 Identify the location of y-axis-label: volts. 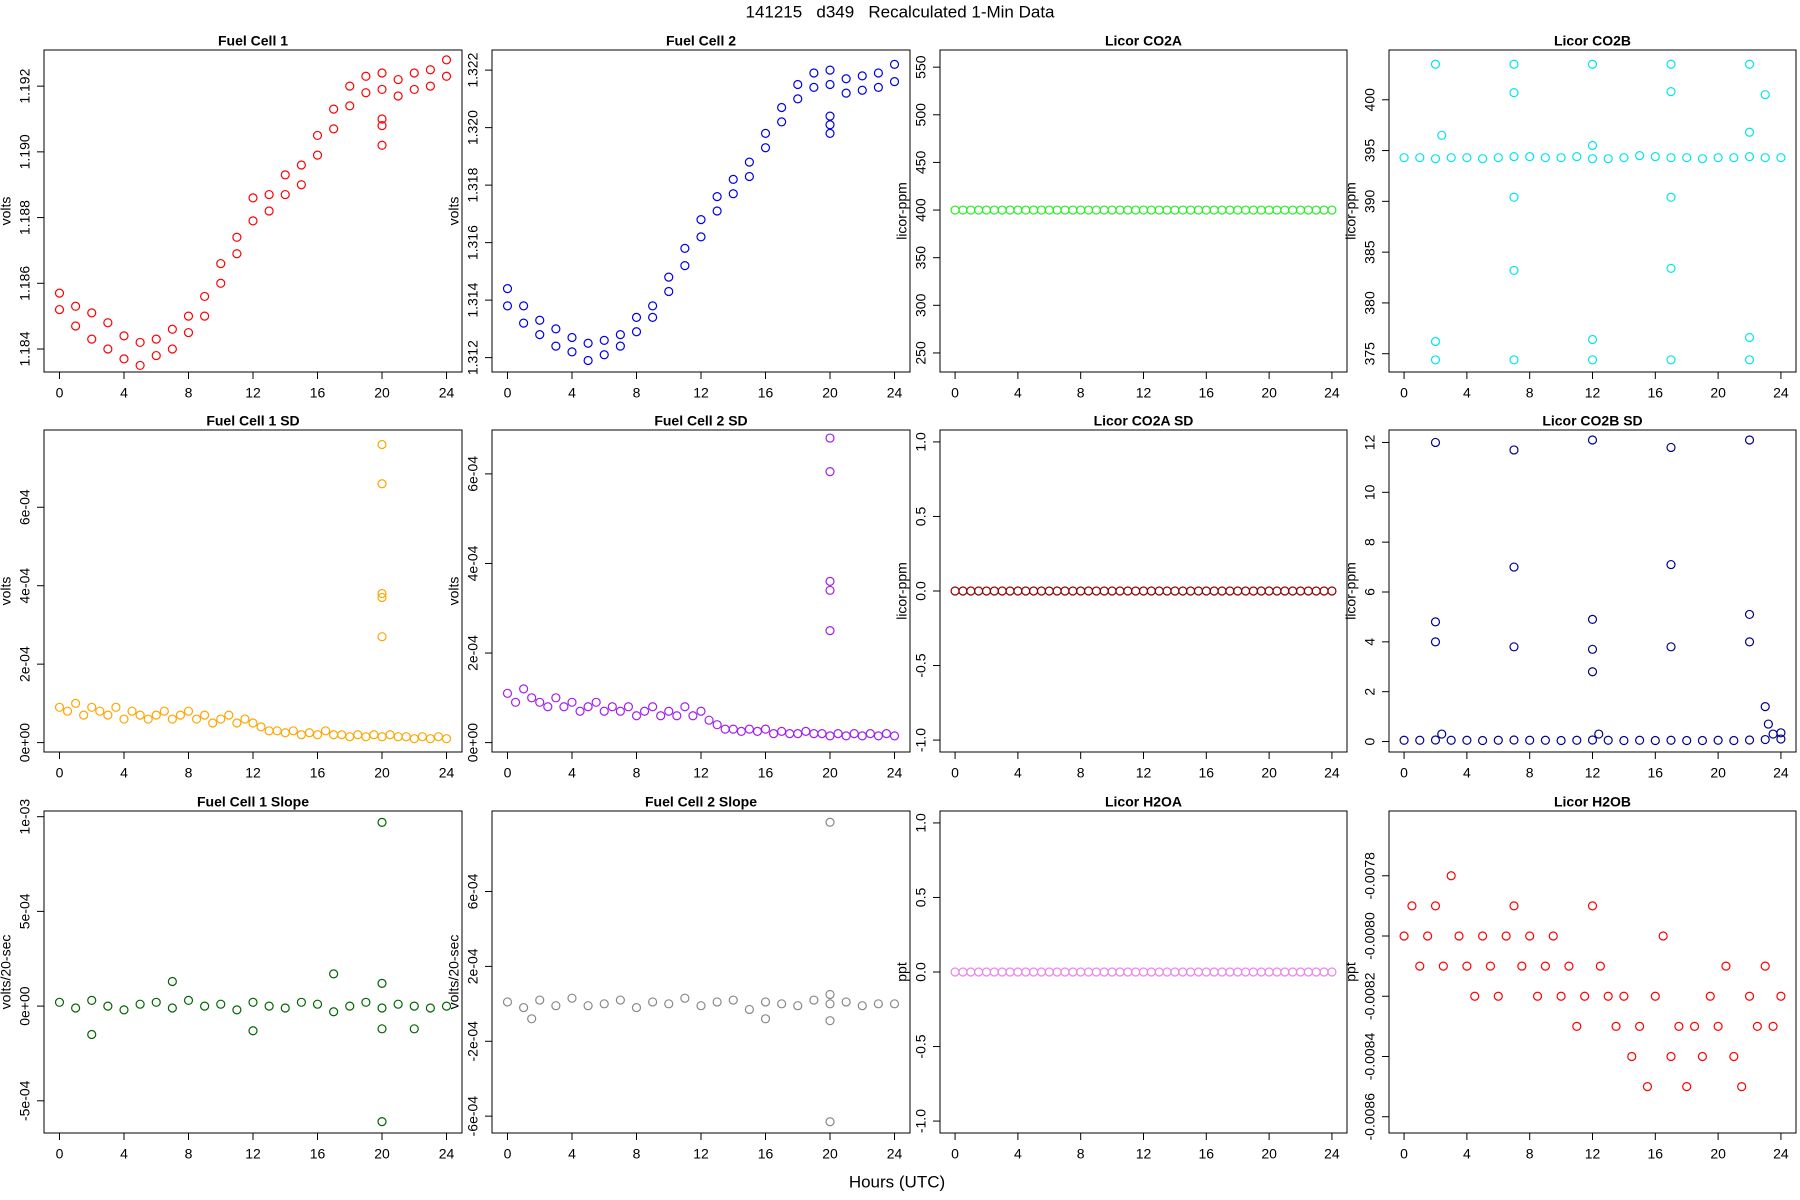
(7, 591).